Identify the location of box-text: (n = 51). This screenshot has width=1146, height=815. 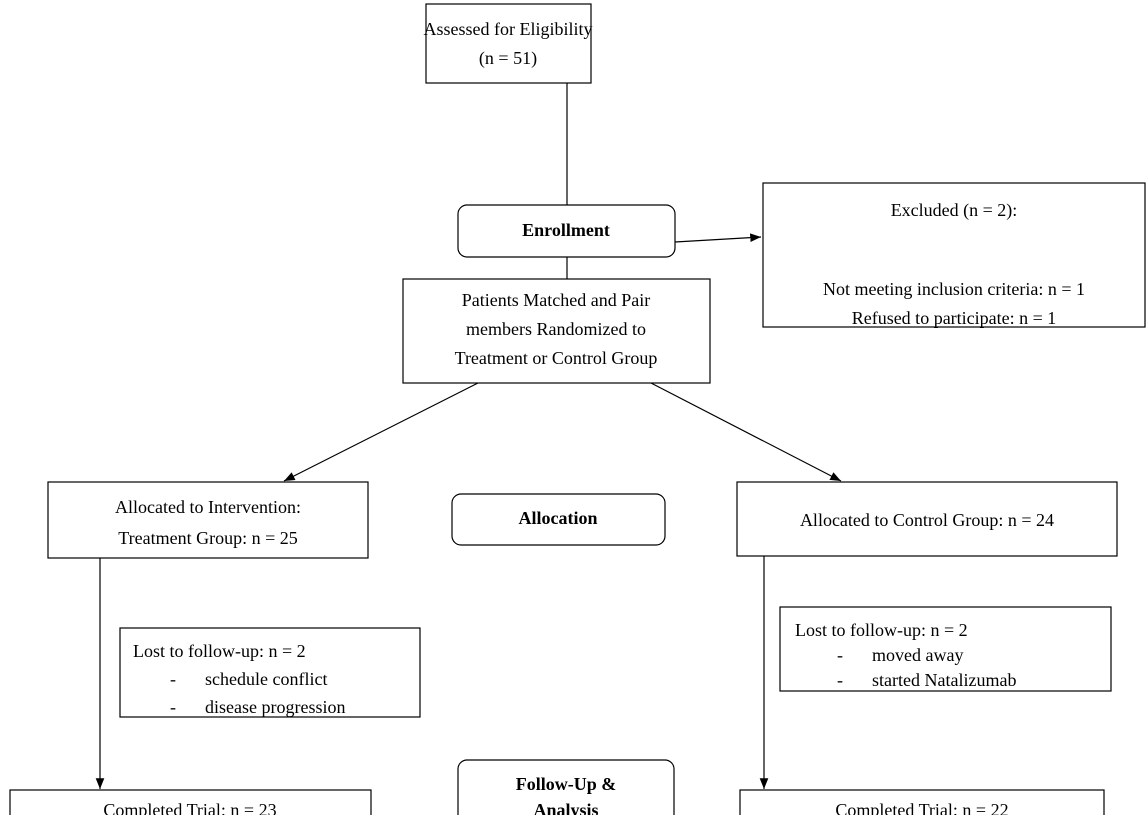
(508, 58).